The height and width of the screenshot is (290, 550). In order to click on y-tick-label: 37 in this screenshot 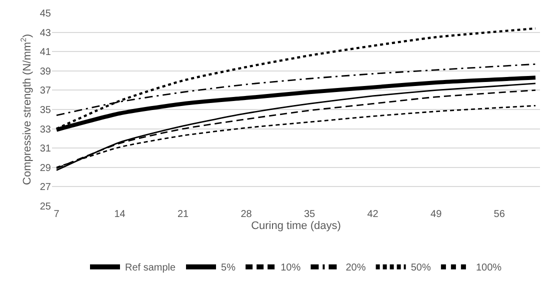, I will do `click(46, 91)`.